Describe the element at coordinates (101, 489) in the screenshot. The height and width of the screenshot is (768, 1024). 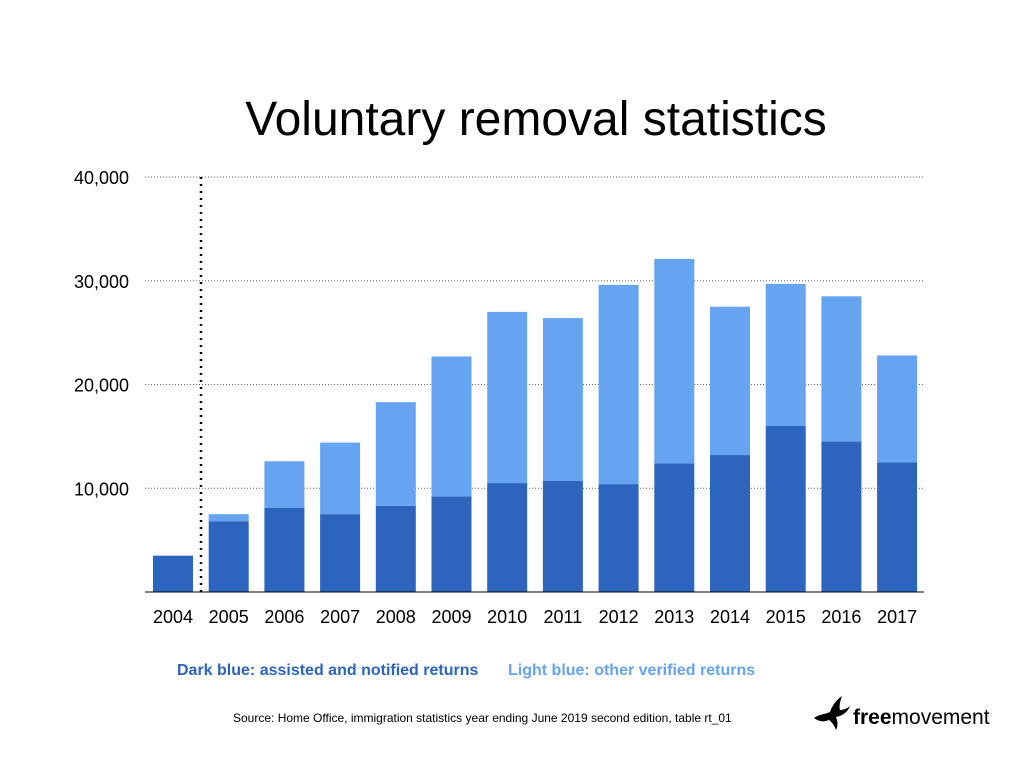
I see `y-tick-label: 10,000` at that location.